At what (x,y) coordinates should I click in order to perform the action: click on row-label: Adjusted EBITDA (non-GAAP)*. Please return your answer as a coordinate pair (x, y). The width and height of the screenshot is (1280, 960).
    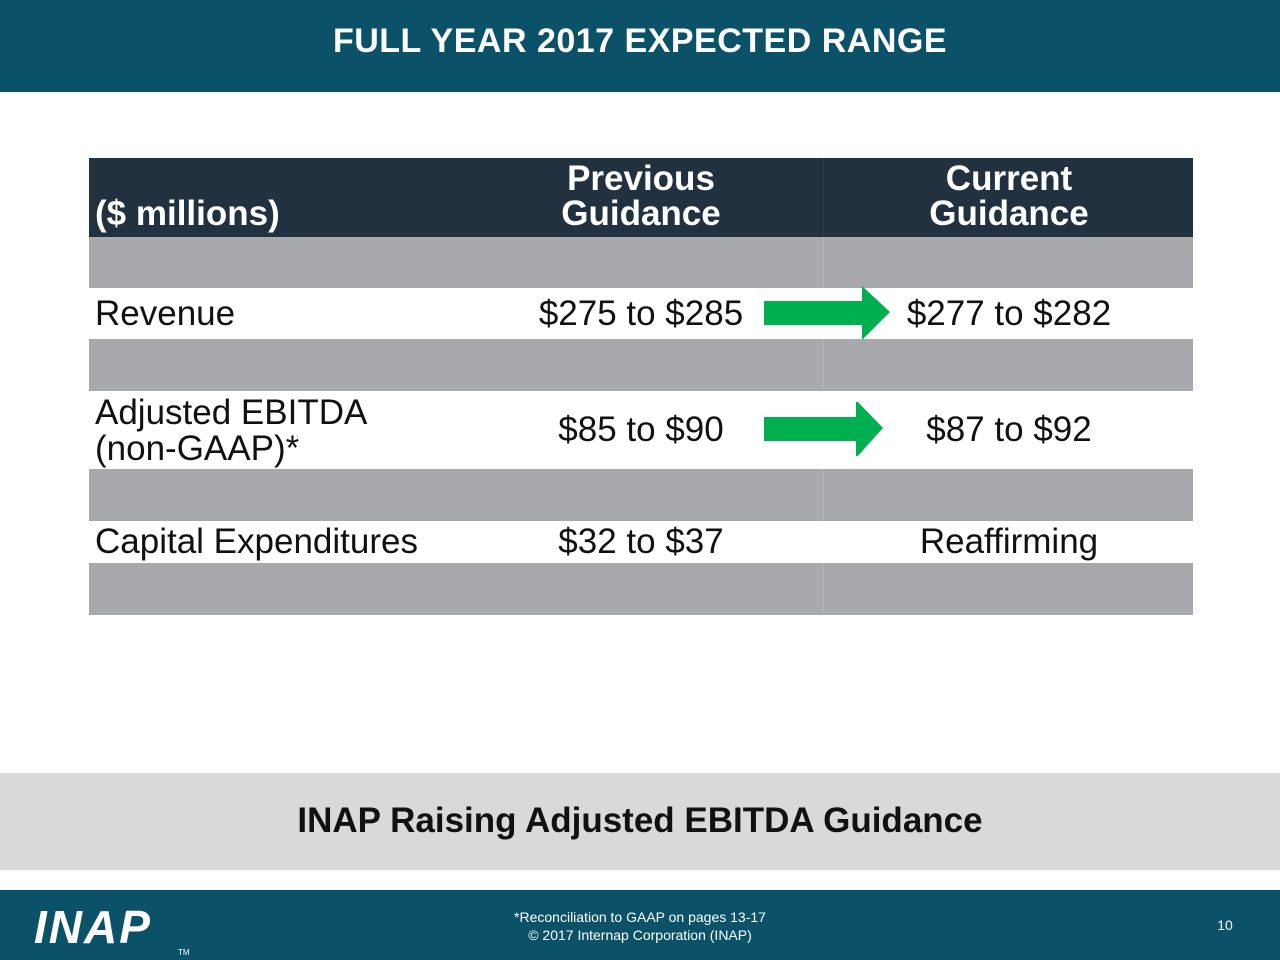
    Looking at the image, I should click on (231, 431).